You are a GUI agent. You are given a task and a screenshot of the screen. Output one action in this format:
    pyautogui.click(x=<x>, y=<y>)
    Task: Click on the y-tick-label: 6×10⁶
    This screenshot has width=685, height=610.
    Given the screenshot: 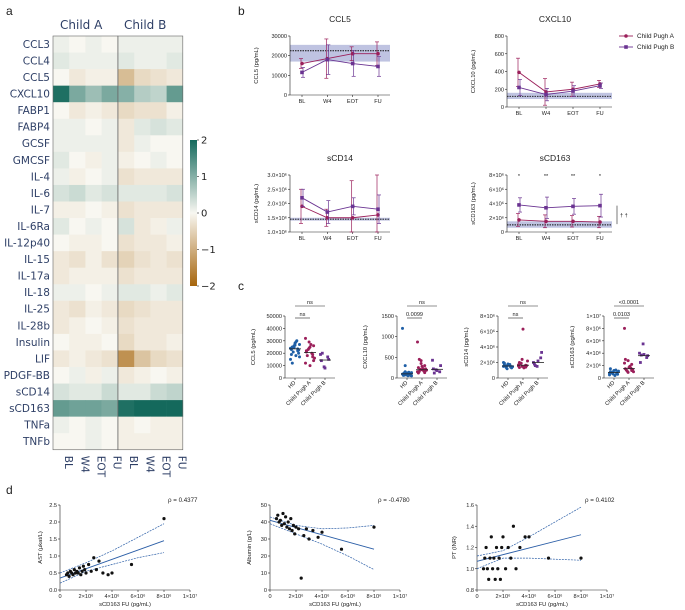 What is the action you would take?
    pyautogui.click(x=487, y=332)
    